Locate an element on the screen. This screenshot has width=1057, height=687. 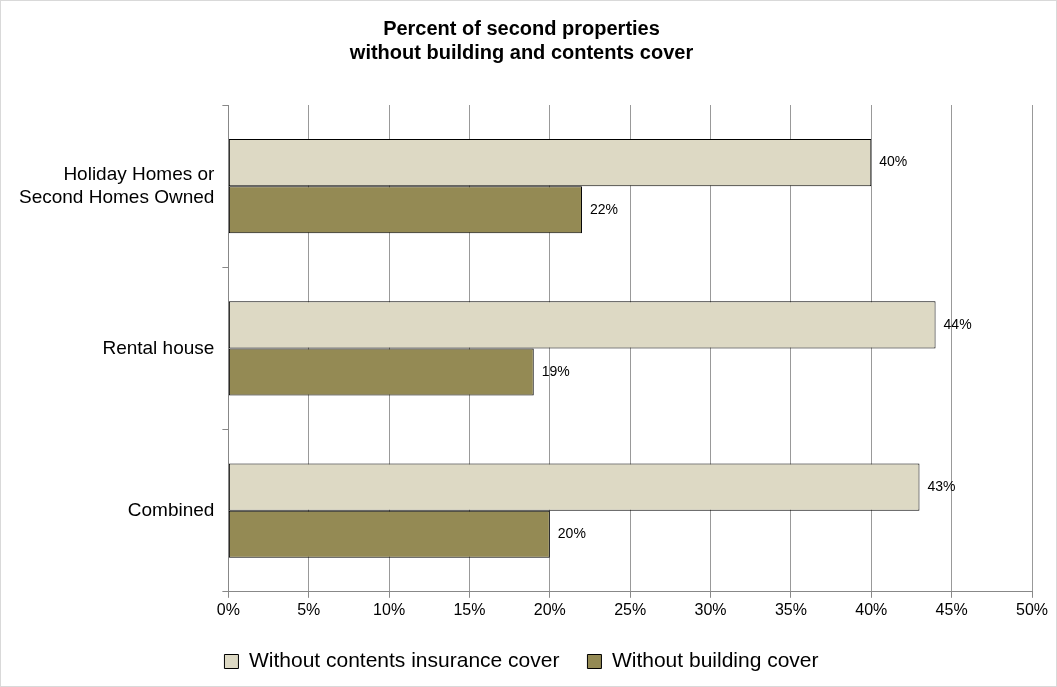
x-tick-label: 25% is located at coordinates (630, 609).